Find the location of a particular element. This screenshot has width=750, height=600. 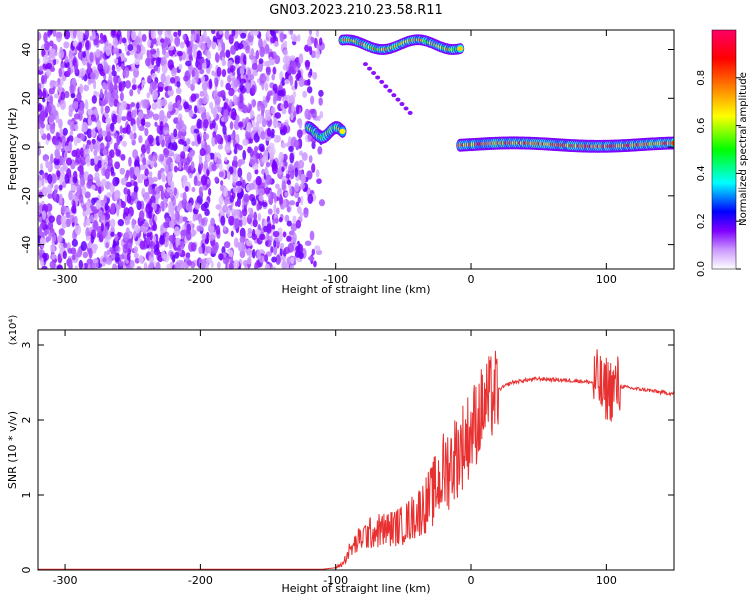

colorbar-tick-label: 0.6 is located at coordinates (701, 126).